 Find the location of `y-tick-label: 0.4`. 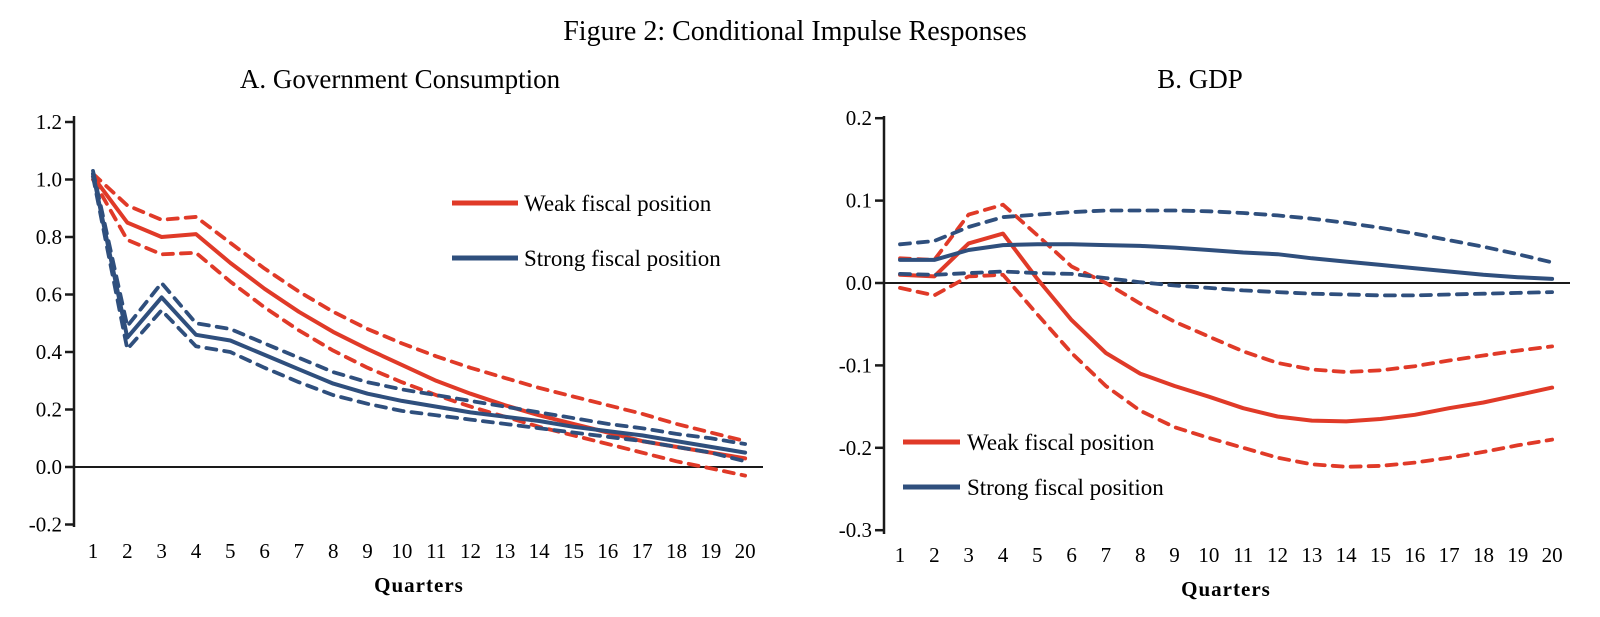

y-tick-label: 0.4 is located at coordinates (49, 352).